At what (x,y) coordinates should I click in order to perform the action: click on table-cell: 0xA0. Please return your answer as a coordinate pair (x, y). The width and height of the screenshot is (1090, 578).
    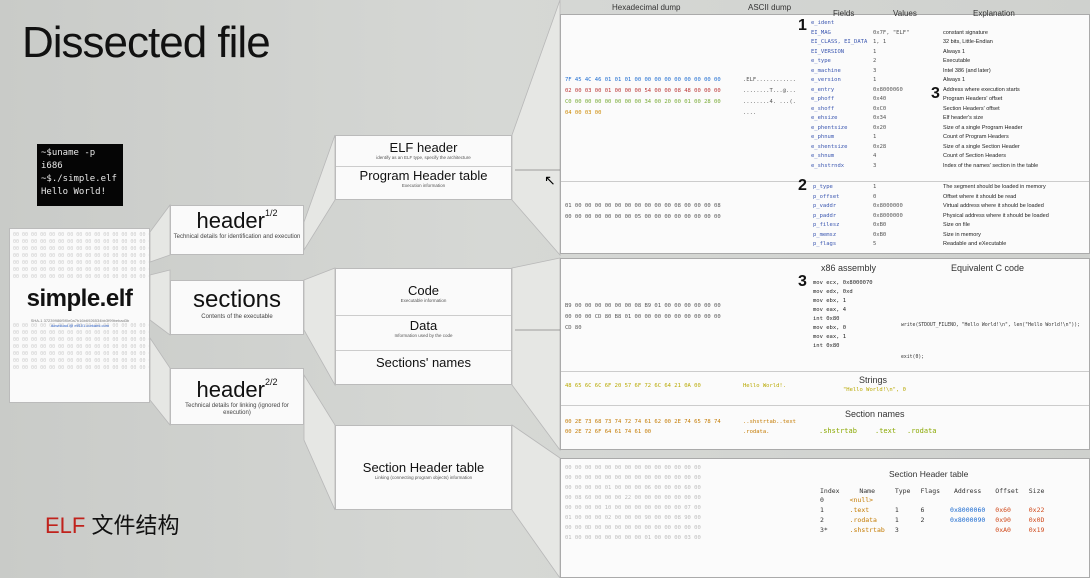
    Looking at the image, I should click on (1003, 530).